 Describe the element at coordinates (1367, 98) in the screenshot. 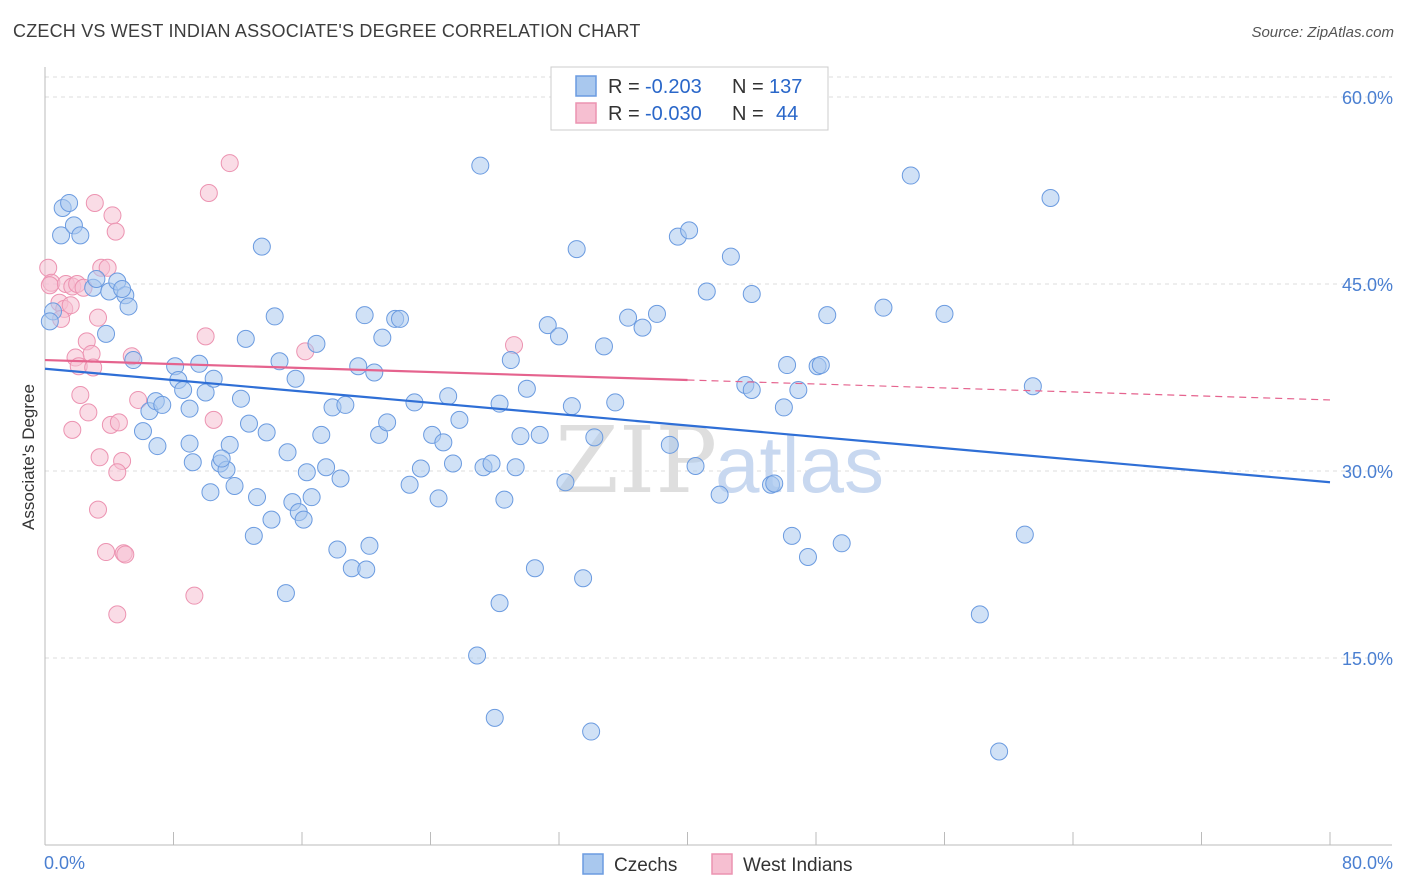

I see `y-tick-label: 60.0%` at that location.